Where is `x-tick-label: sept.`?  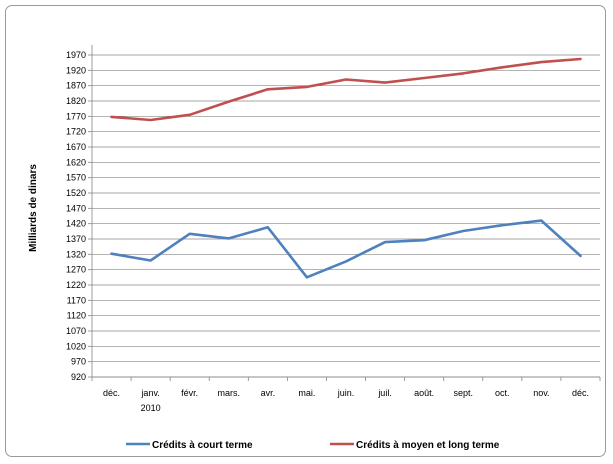
x-tick-label: sept. is located at coordinates (463, 393).